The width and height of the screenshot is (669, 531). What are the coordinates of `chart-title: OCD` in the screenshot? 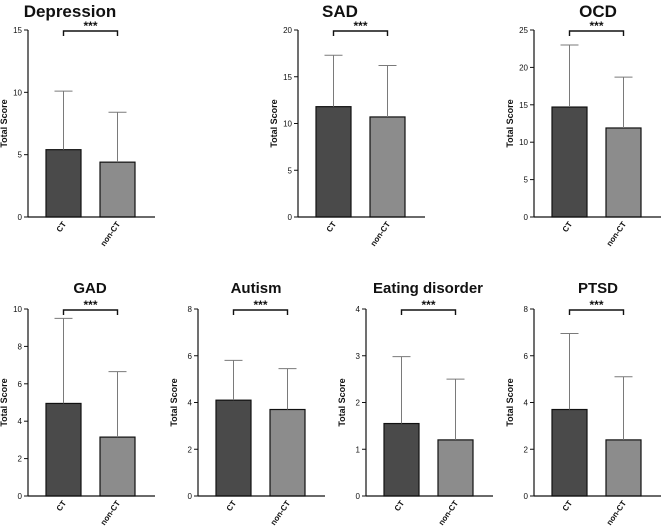 It's located at (598, 11).